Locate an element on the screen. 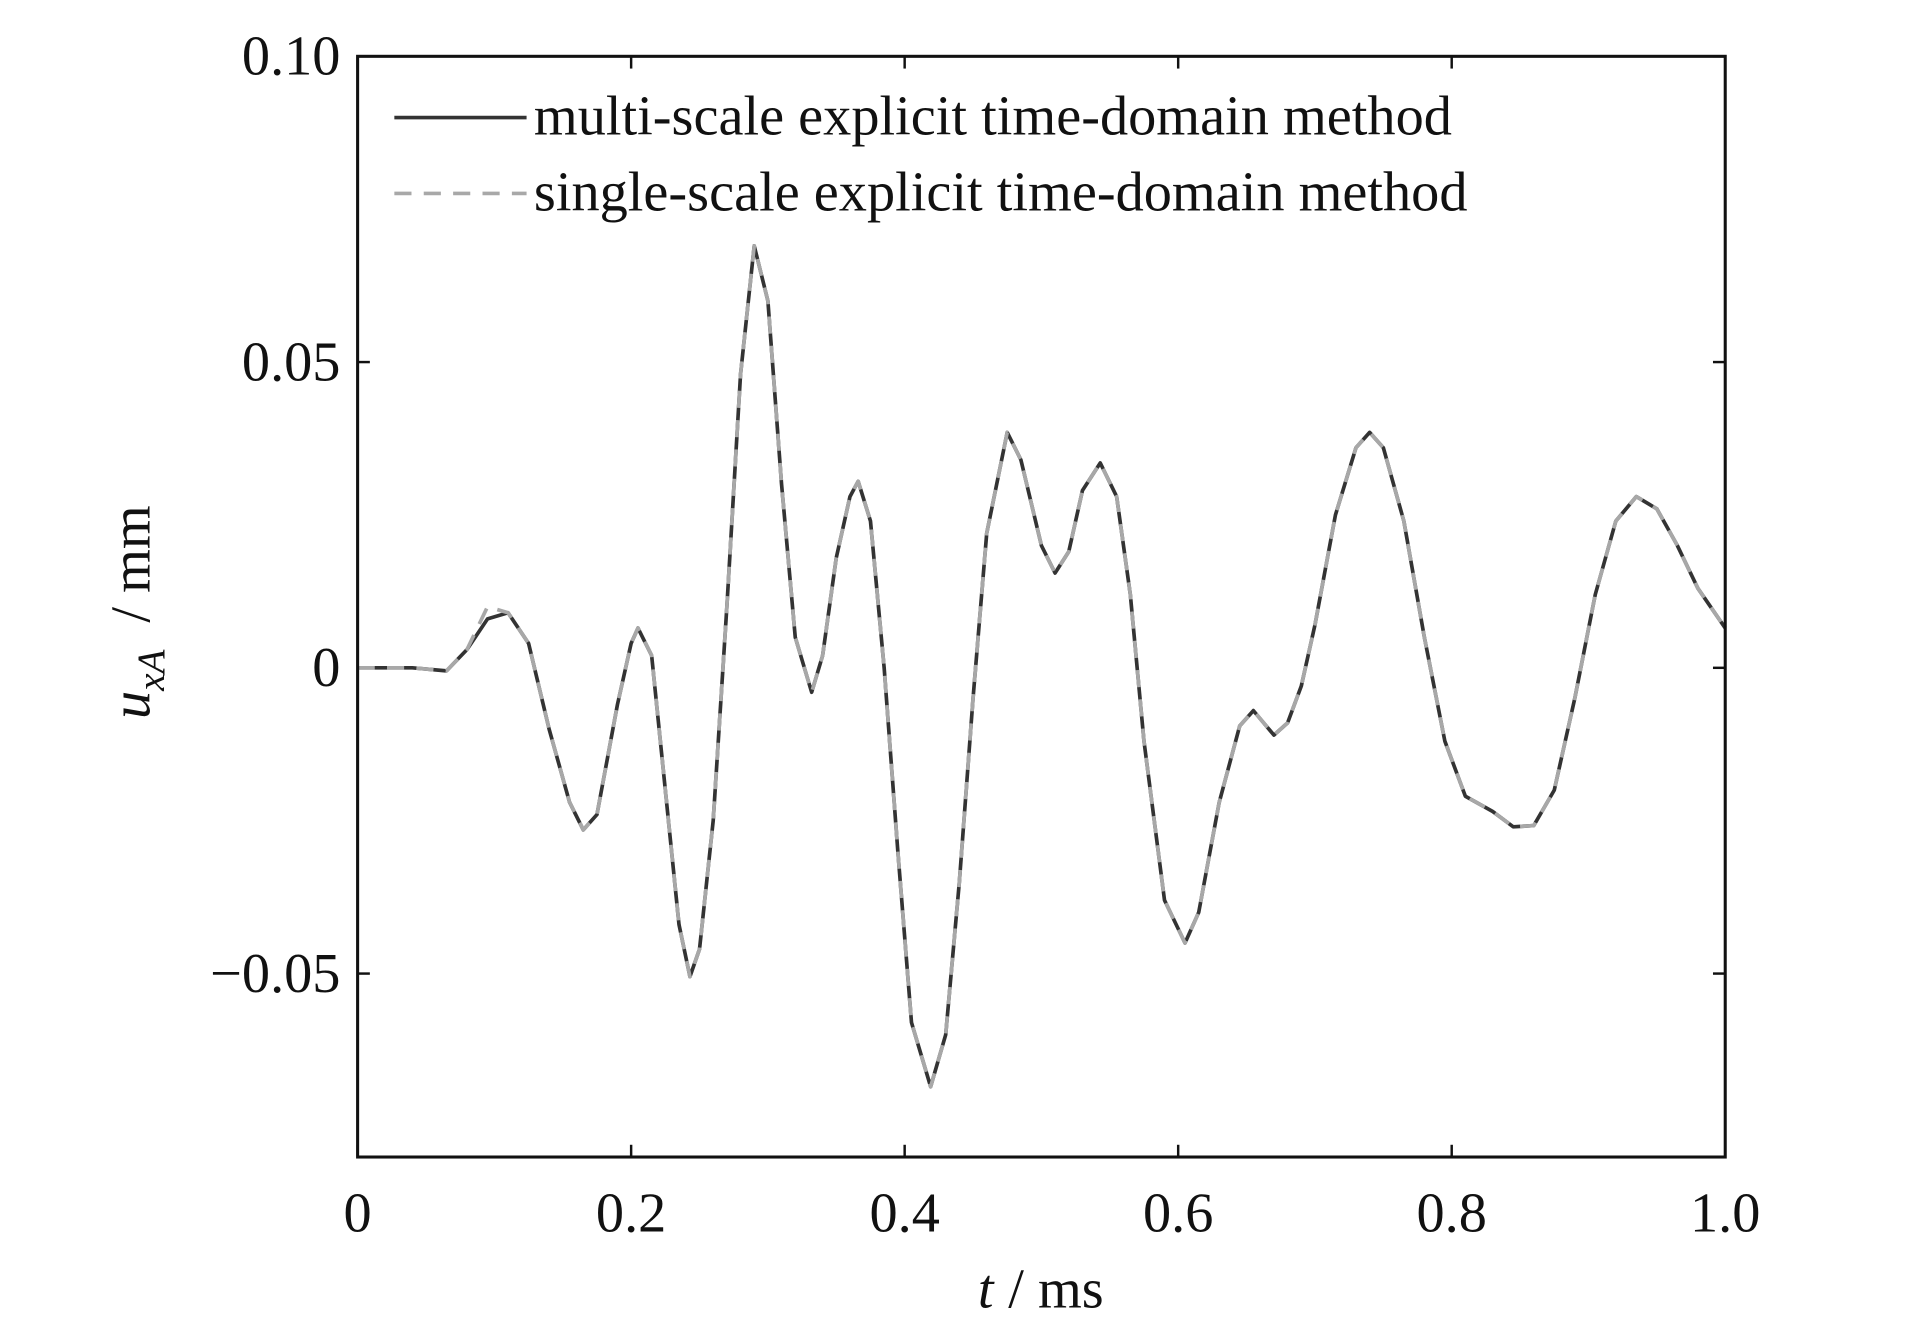  y-tick-label: 0.10 is located at coordinates (291, 57).